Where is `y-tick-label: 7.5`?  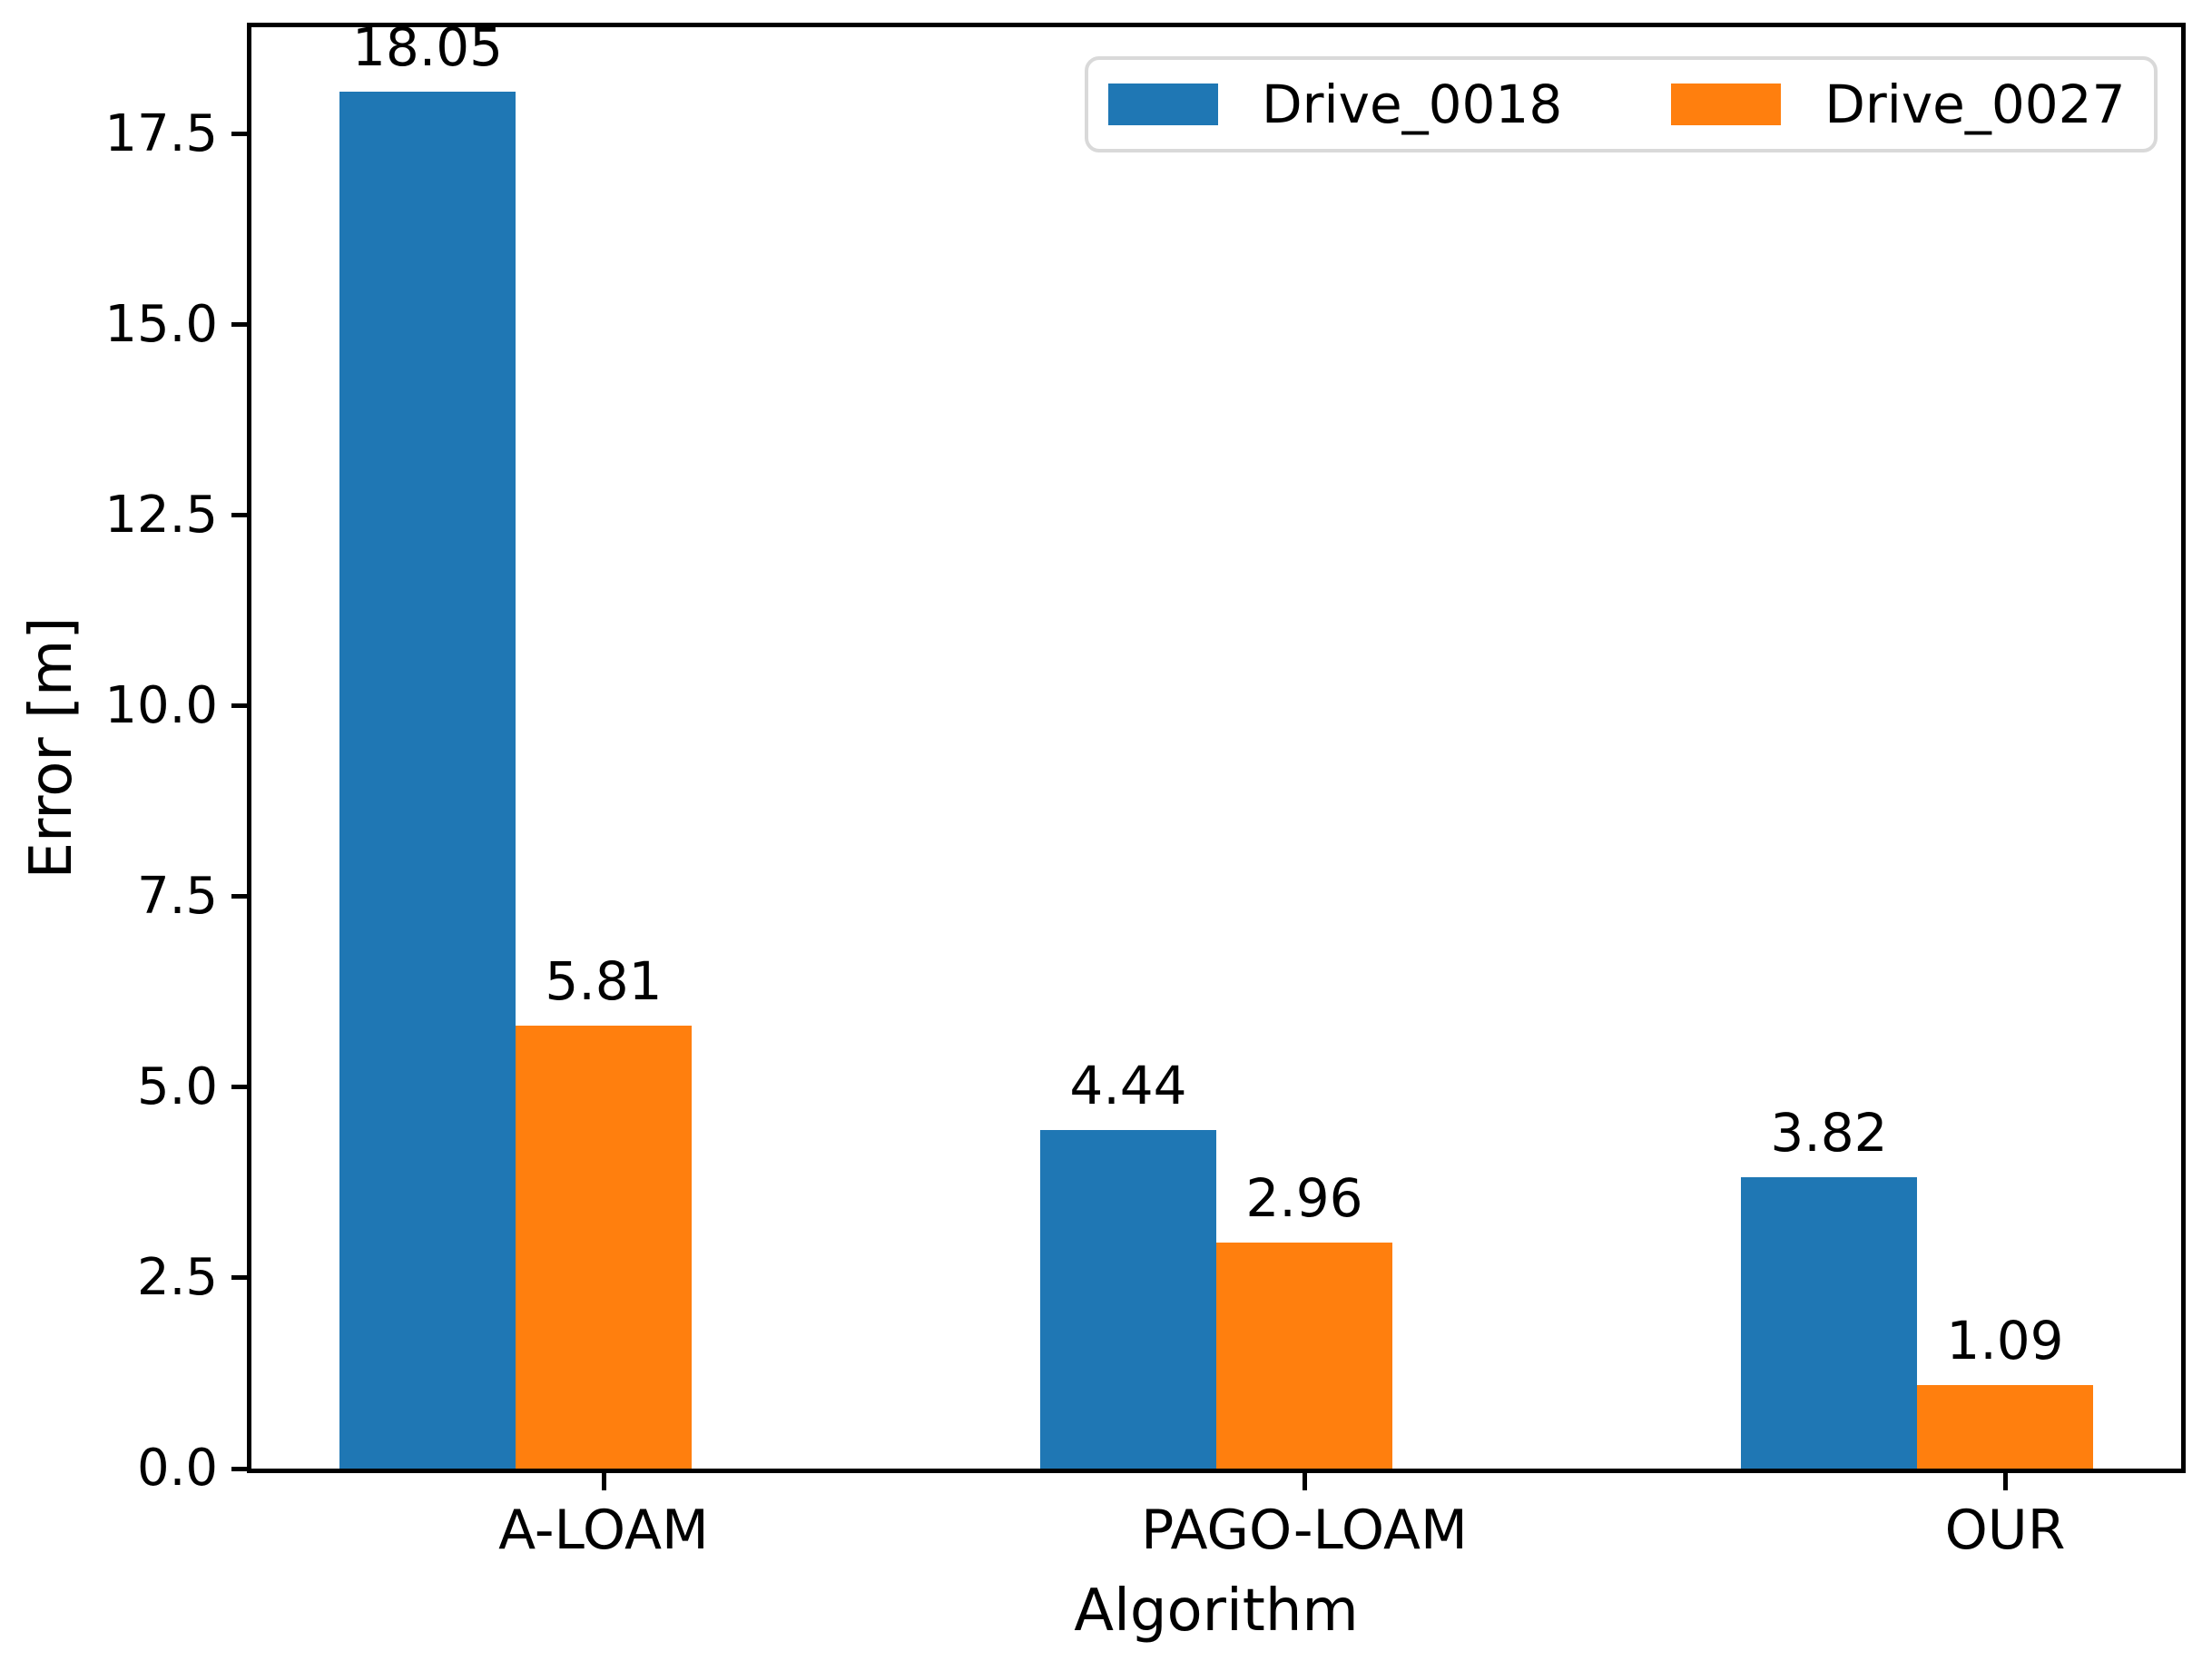 y-tick-label: 7.5 is located at coordinates (177, 896).